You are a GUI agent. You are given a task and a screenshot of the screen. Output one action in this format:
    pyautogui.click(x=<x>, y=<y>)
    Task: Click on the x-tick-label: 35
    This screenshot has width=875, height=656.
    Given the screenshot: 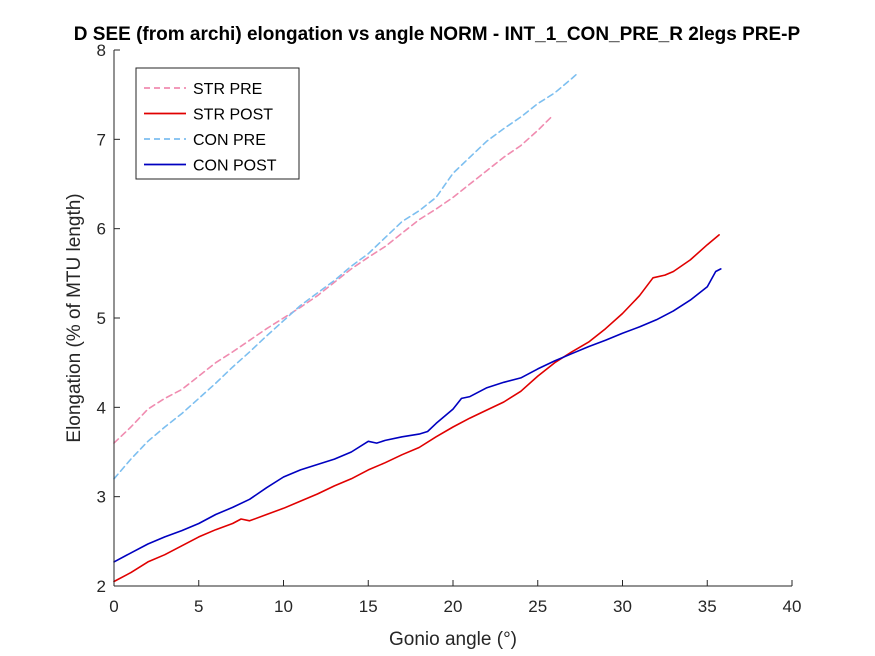 What is the action you would take?
    pyautogui.click(x=707, y=606)
    